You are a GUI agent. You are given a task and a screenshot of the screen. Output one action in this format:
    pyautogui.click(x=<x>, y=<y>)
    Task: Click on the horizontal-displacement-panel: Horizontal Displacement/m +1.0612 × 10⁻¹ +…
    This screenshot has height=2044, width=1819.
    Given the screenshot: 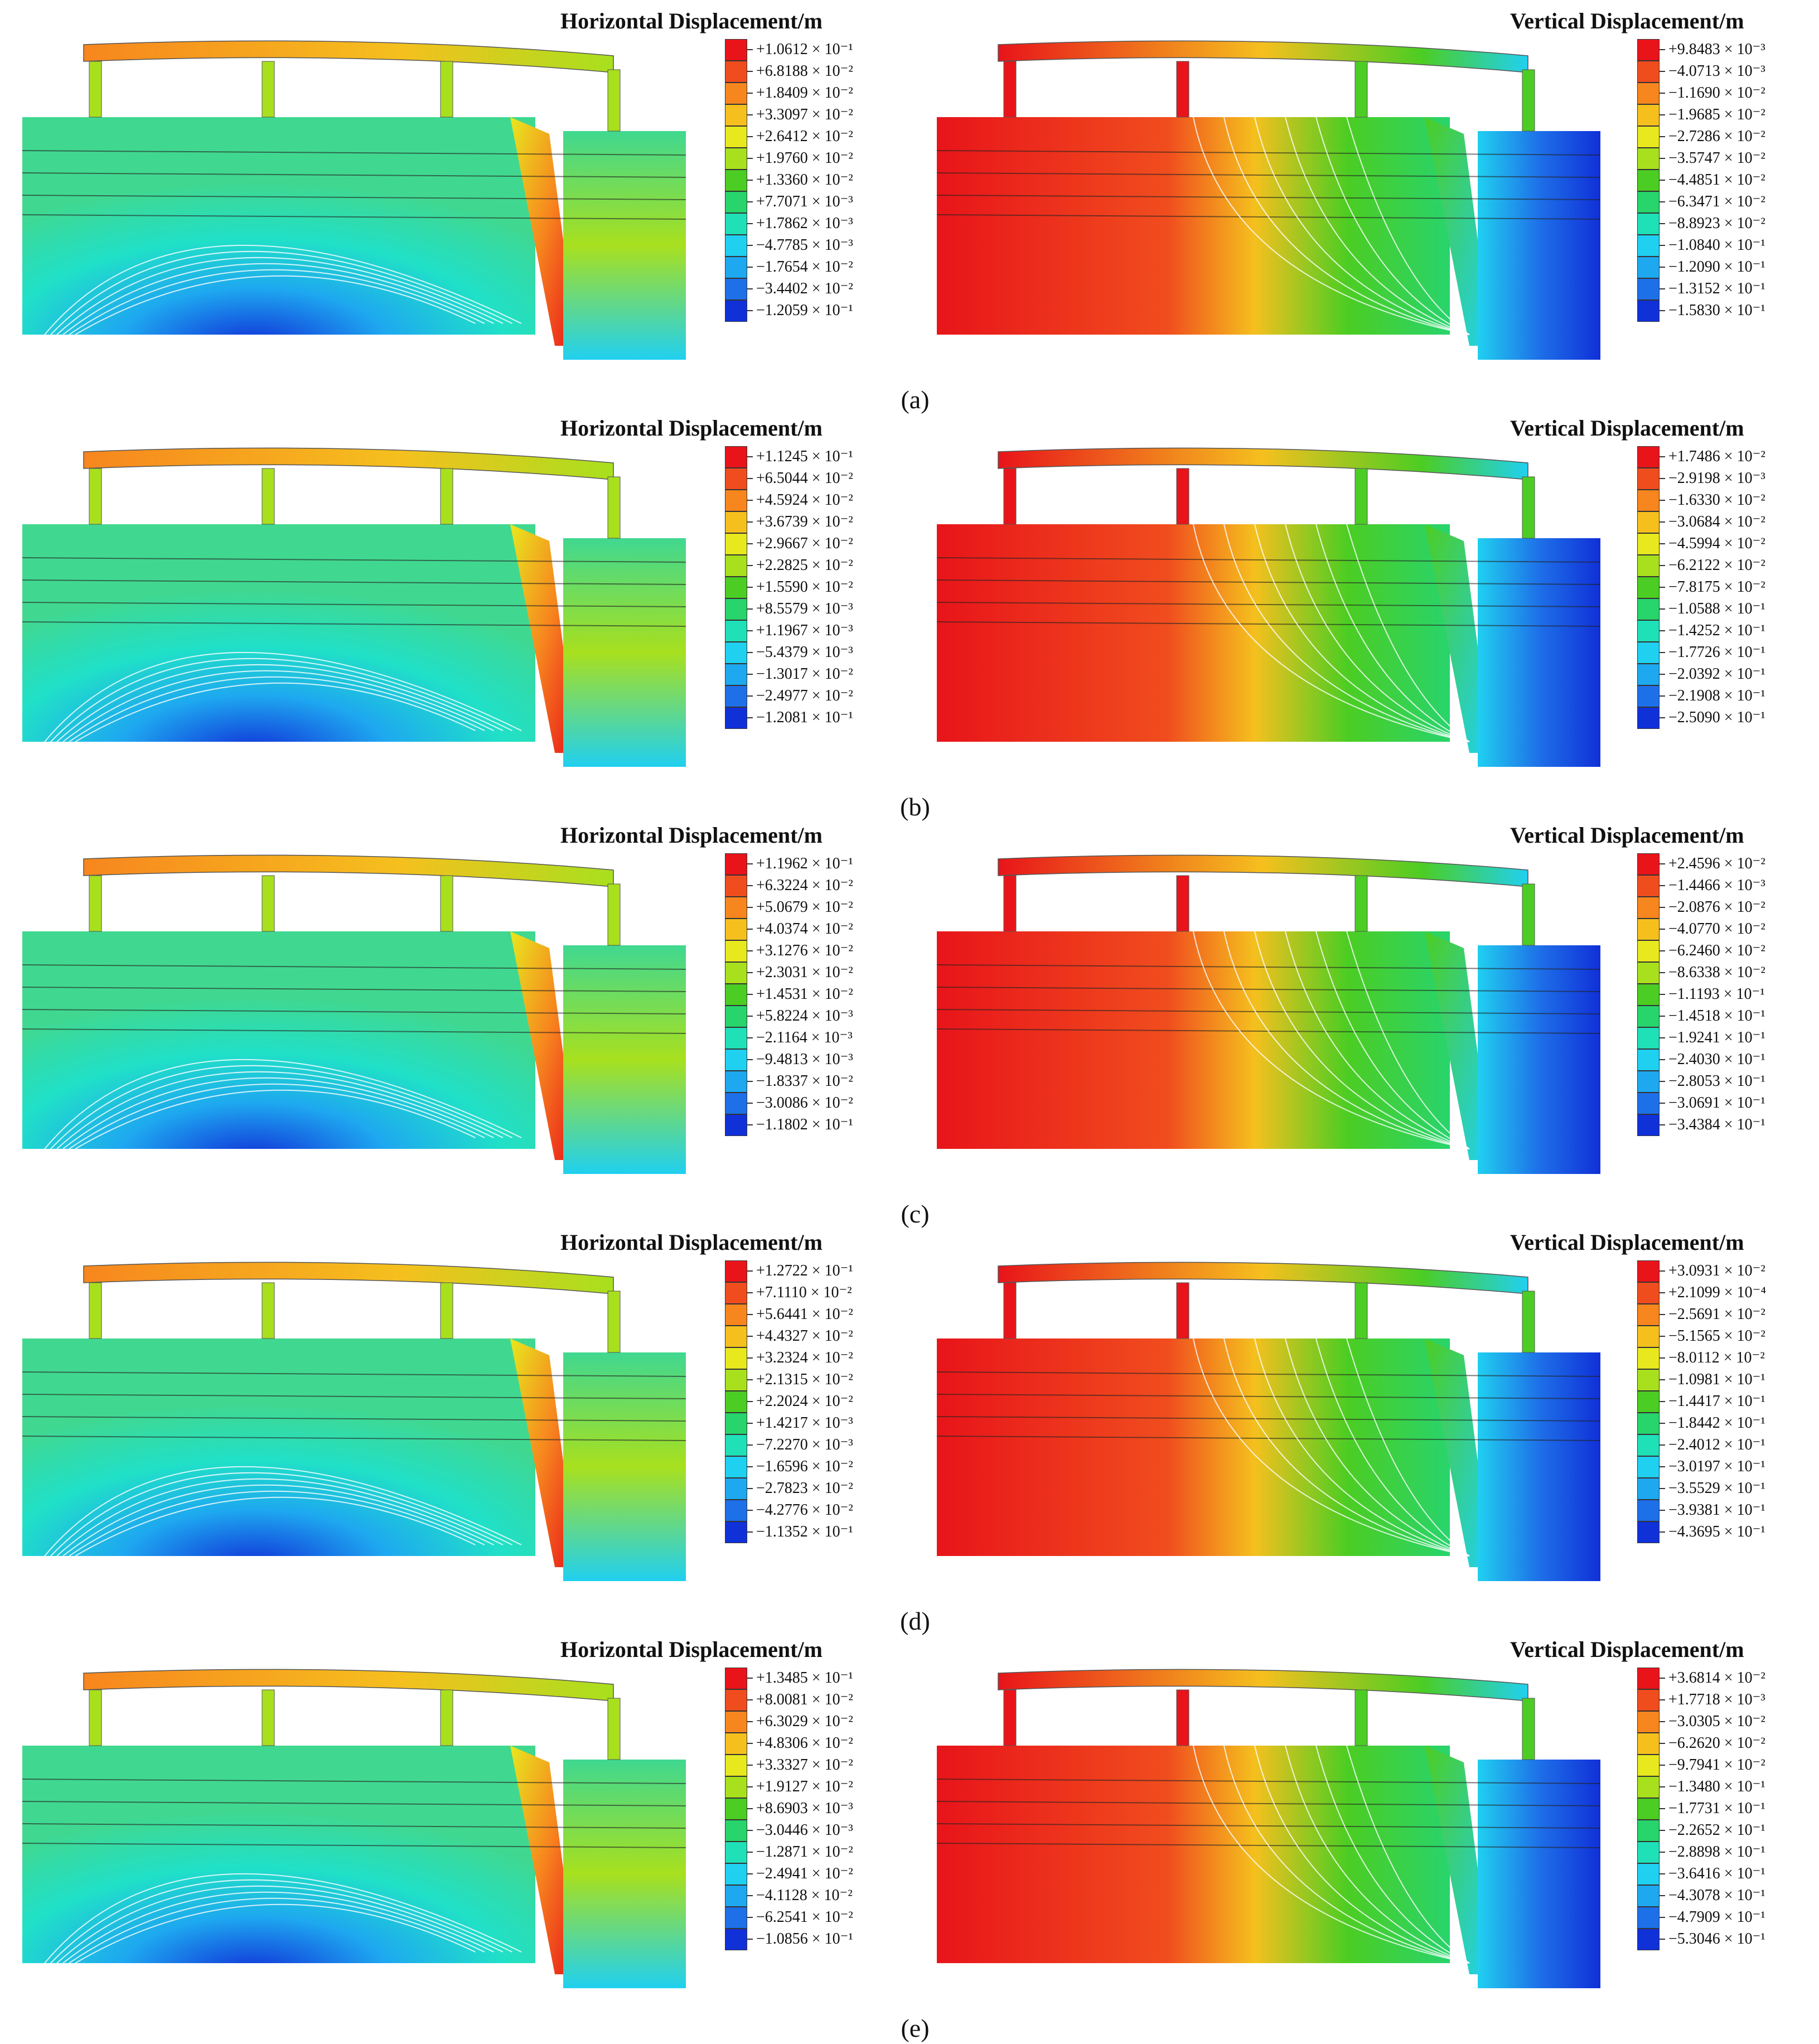 What is the action you would take?
    pyautogui.click(x=451, y=189)
    